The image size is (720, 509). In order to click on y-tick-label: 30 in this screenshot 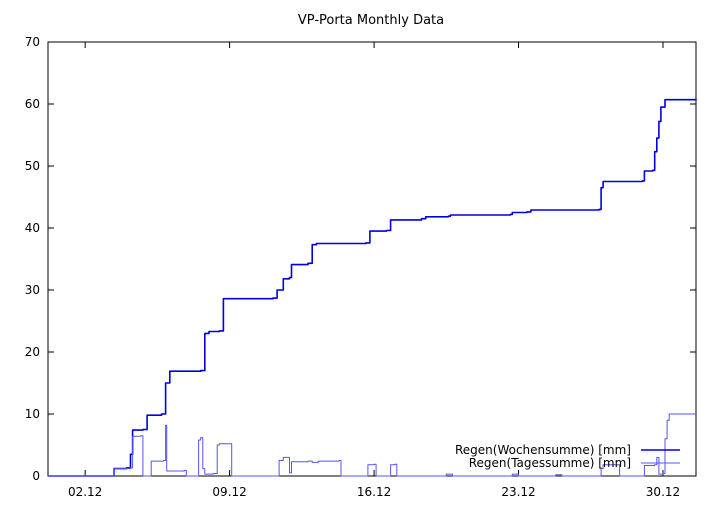, I will do `click(32, 290)`.